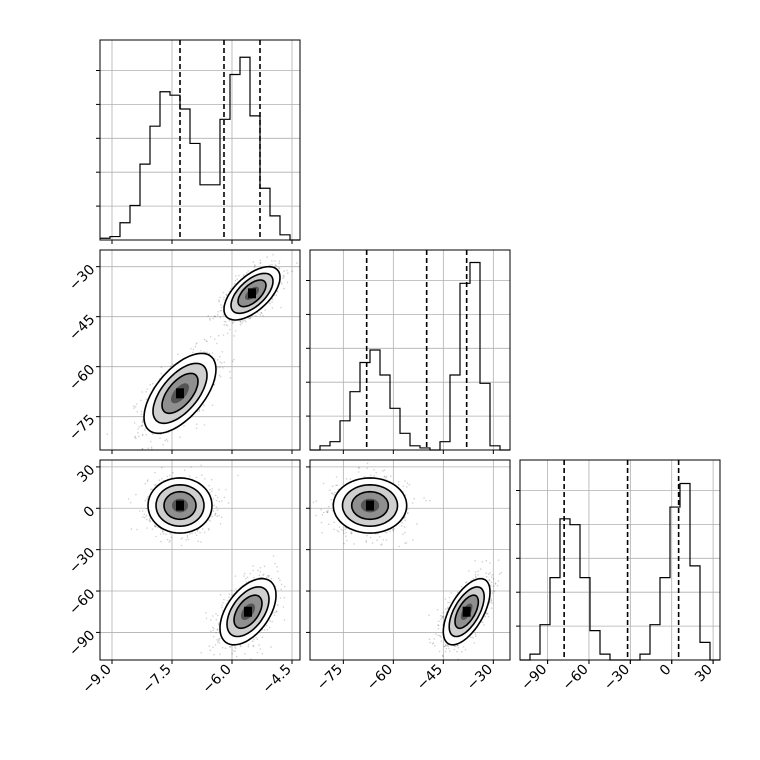 This screenshot has height=760, width=760. I want to click on param-1-xtick-label: −9.0, so click(96, 679).